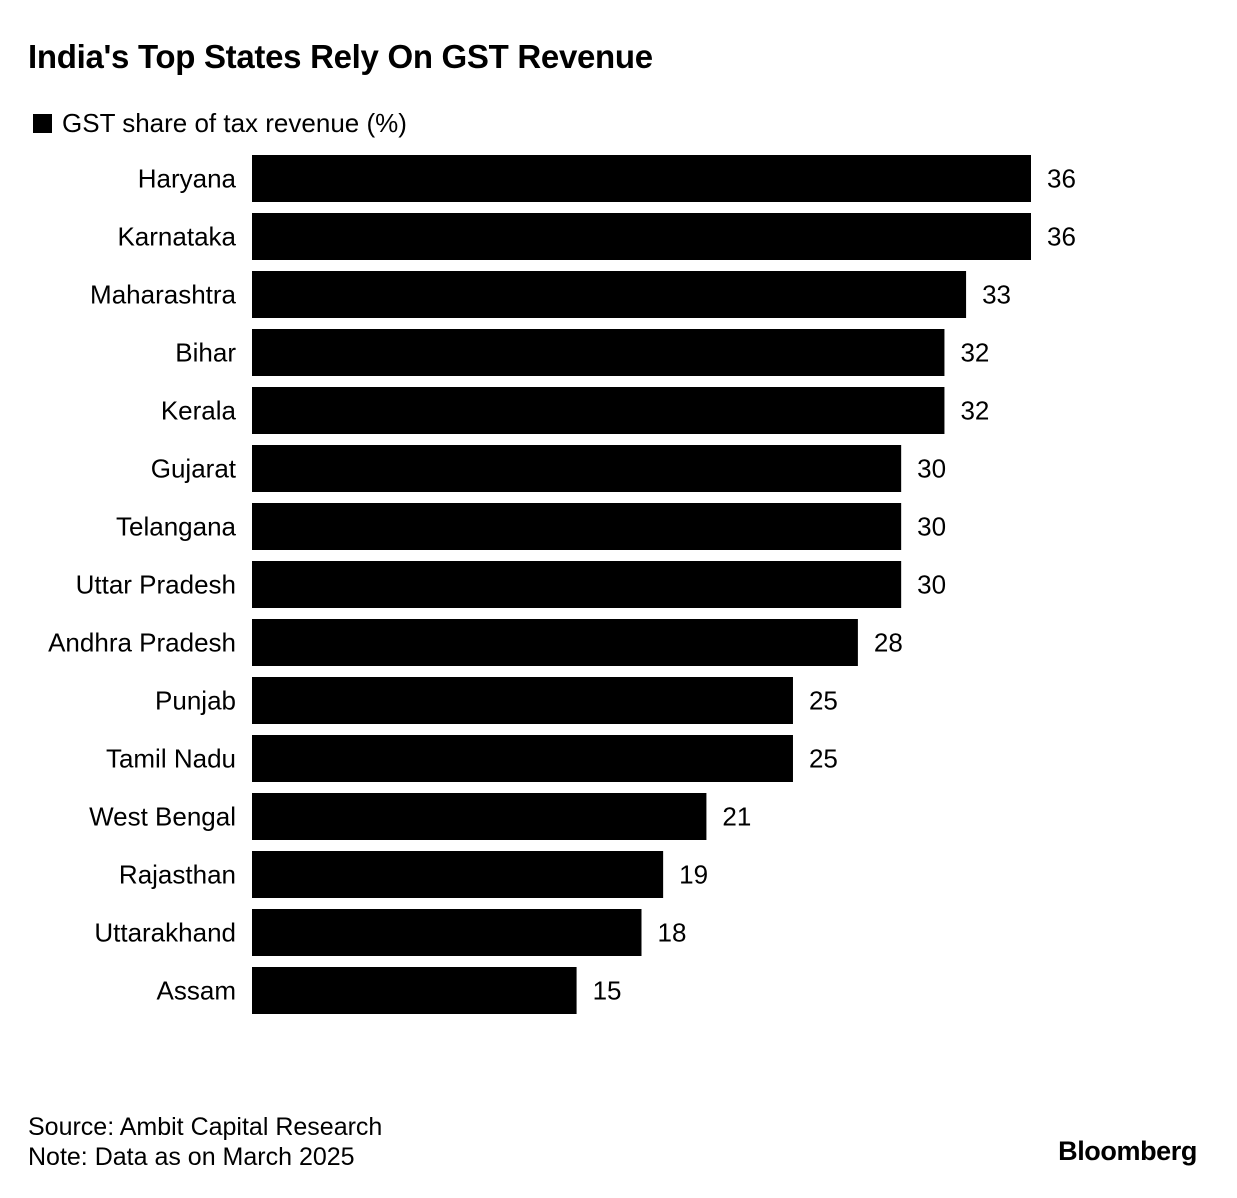 This screenshot has width=1237, height=1198. Describe the element at coordinates (162, 817) in the screenshot. I see `category-label: West Bengal` at that location.